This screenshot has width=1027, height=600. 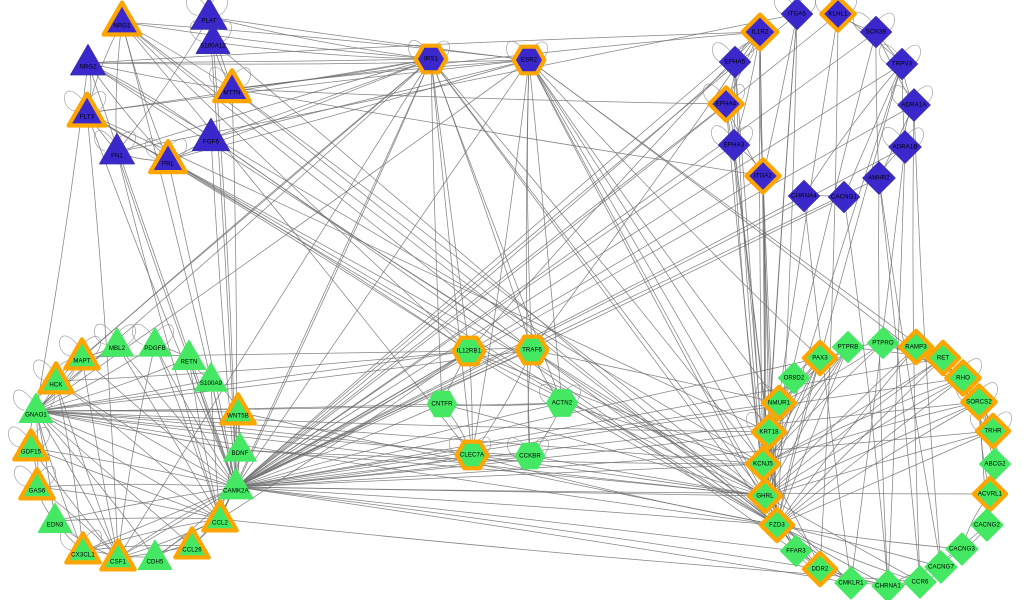 I want to click on graph-node: CMKLR1, so click(x=851, y=583).